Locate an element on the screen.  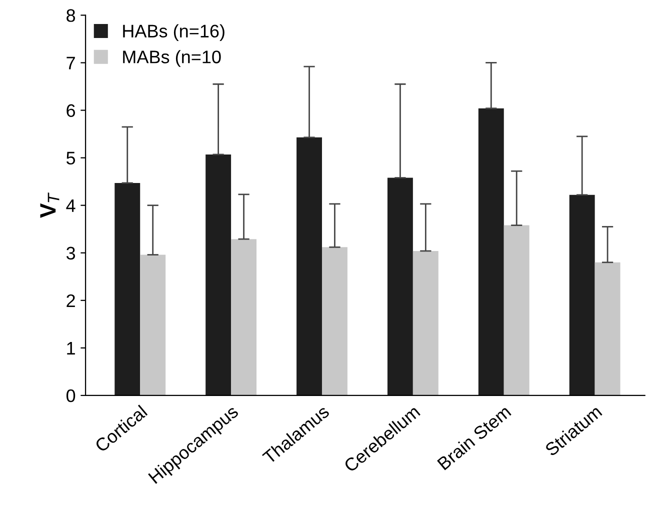
y-tick-label: 8 is located at coordinates (71, 15).